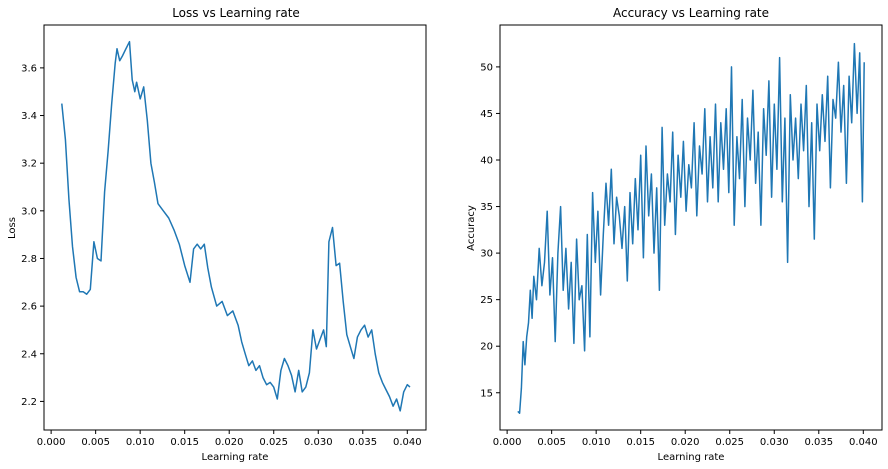 The height and width of the screenshot is (469, 888). What do you see at coordinates (236, 13) in the screenshot?
I see `loss-chart-title: Loss vs Learning rate` at bounding box center [236, 13].